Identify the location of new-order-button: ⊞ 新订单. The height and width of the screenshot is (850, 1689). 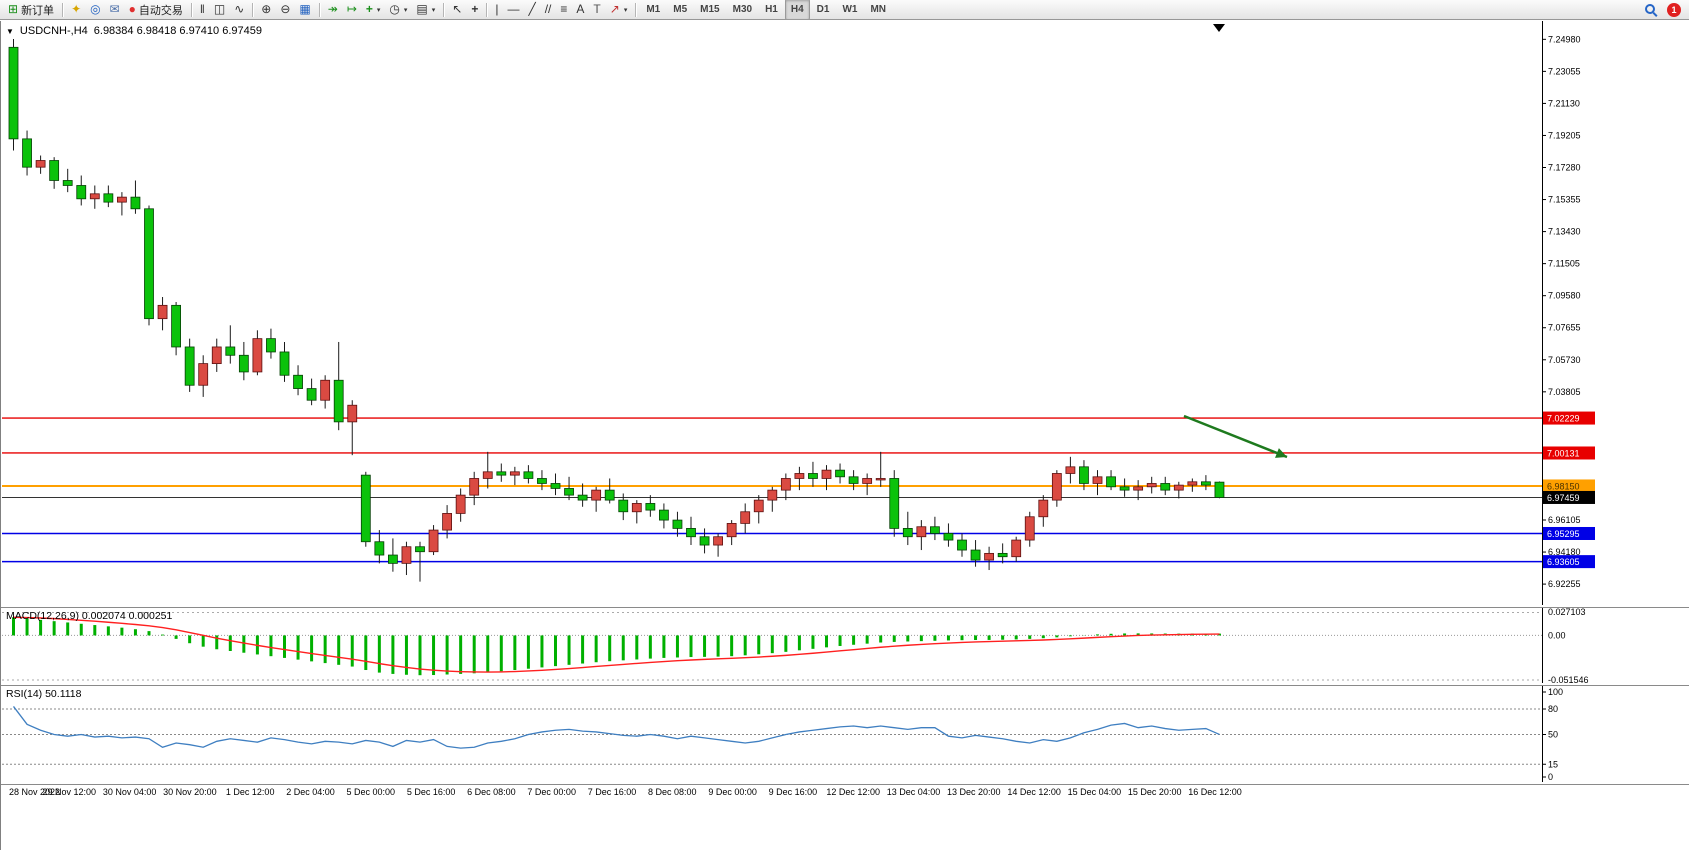
(31, 9).